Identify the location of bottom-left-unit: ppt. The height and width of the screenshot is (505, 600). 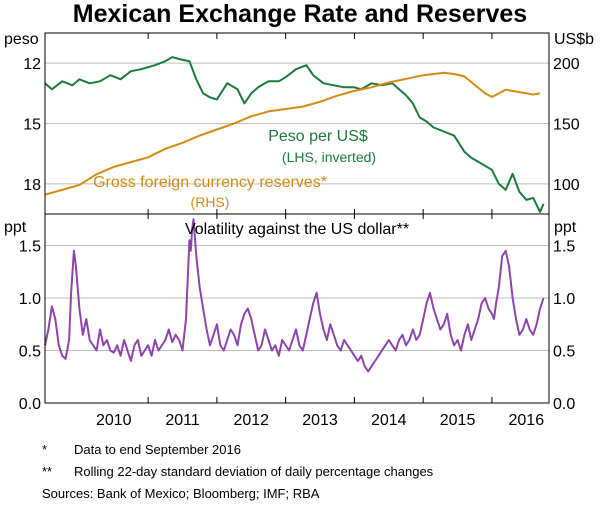
(15, 227).